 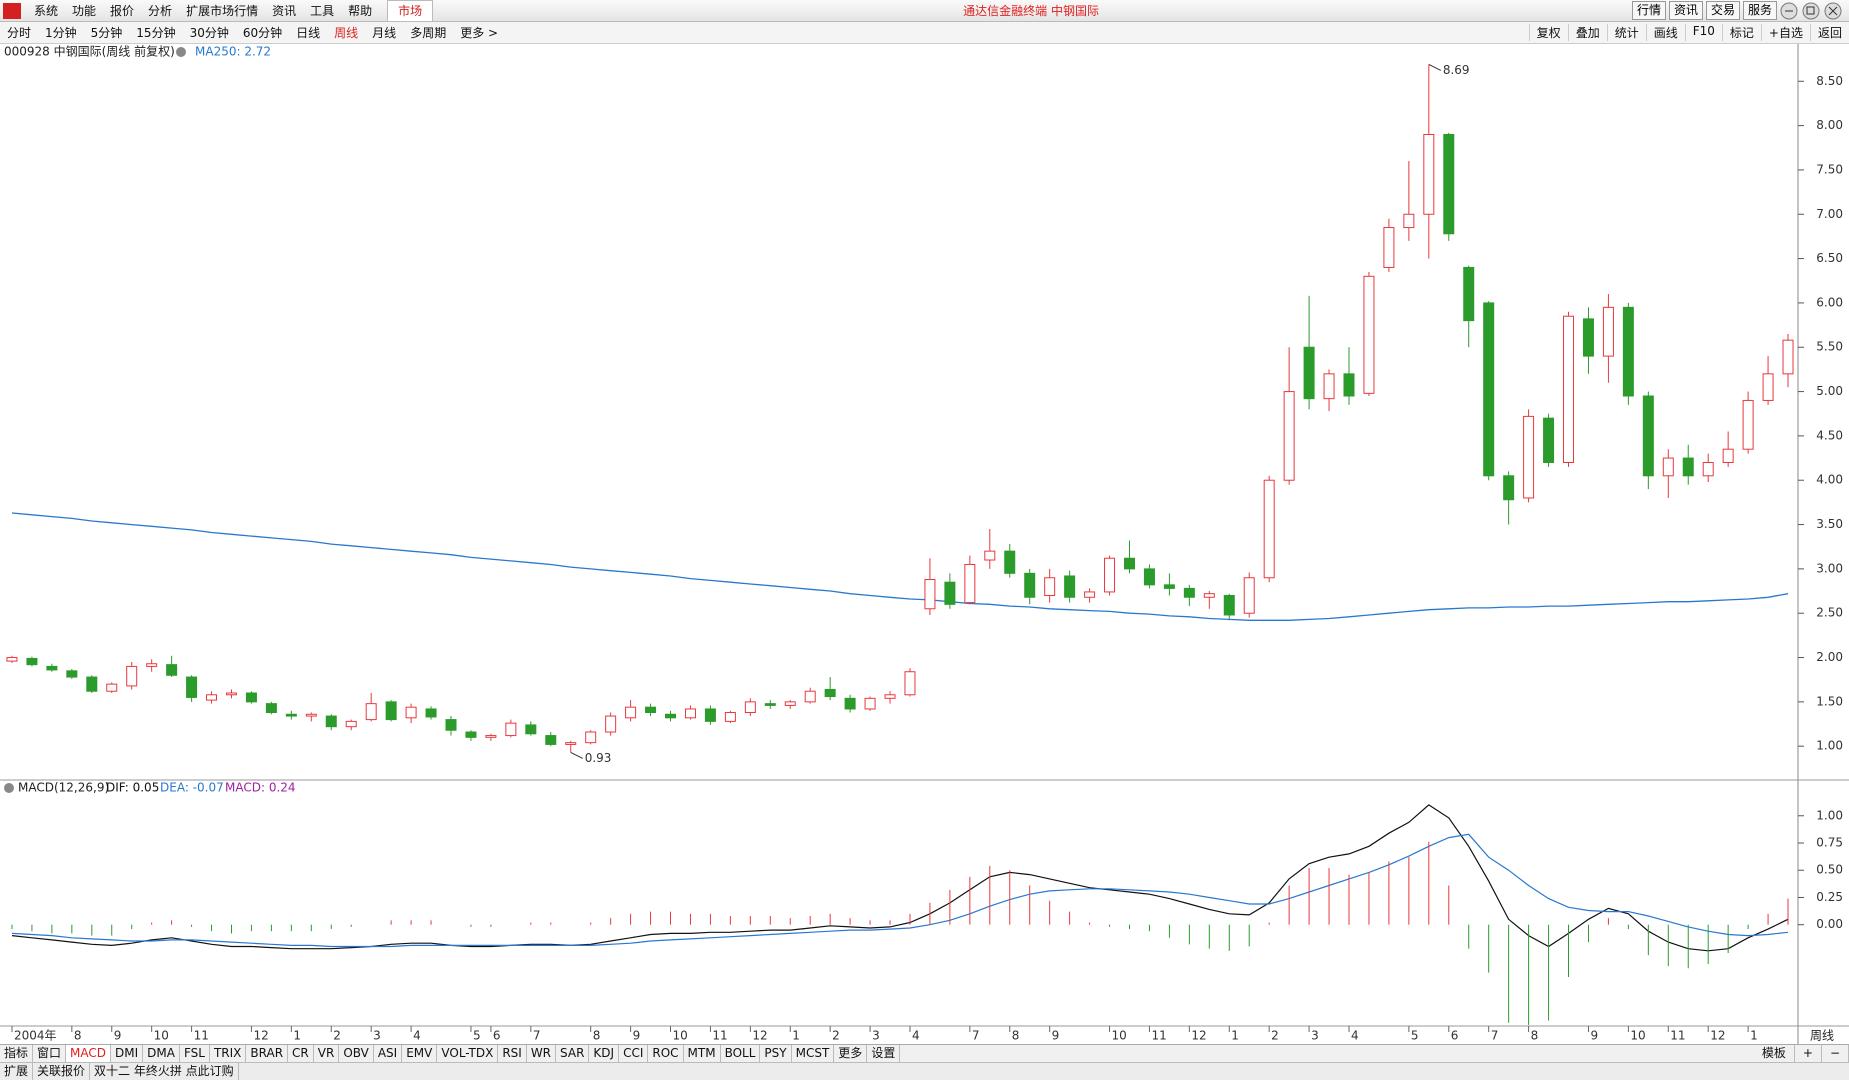 What do you see at coordinates (1415, 1036) in the screenshot?
I see `x-tick-label: 5` at bounding box center [1415, 1036].